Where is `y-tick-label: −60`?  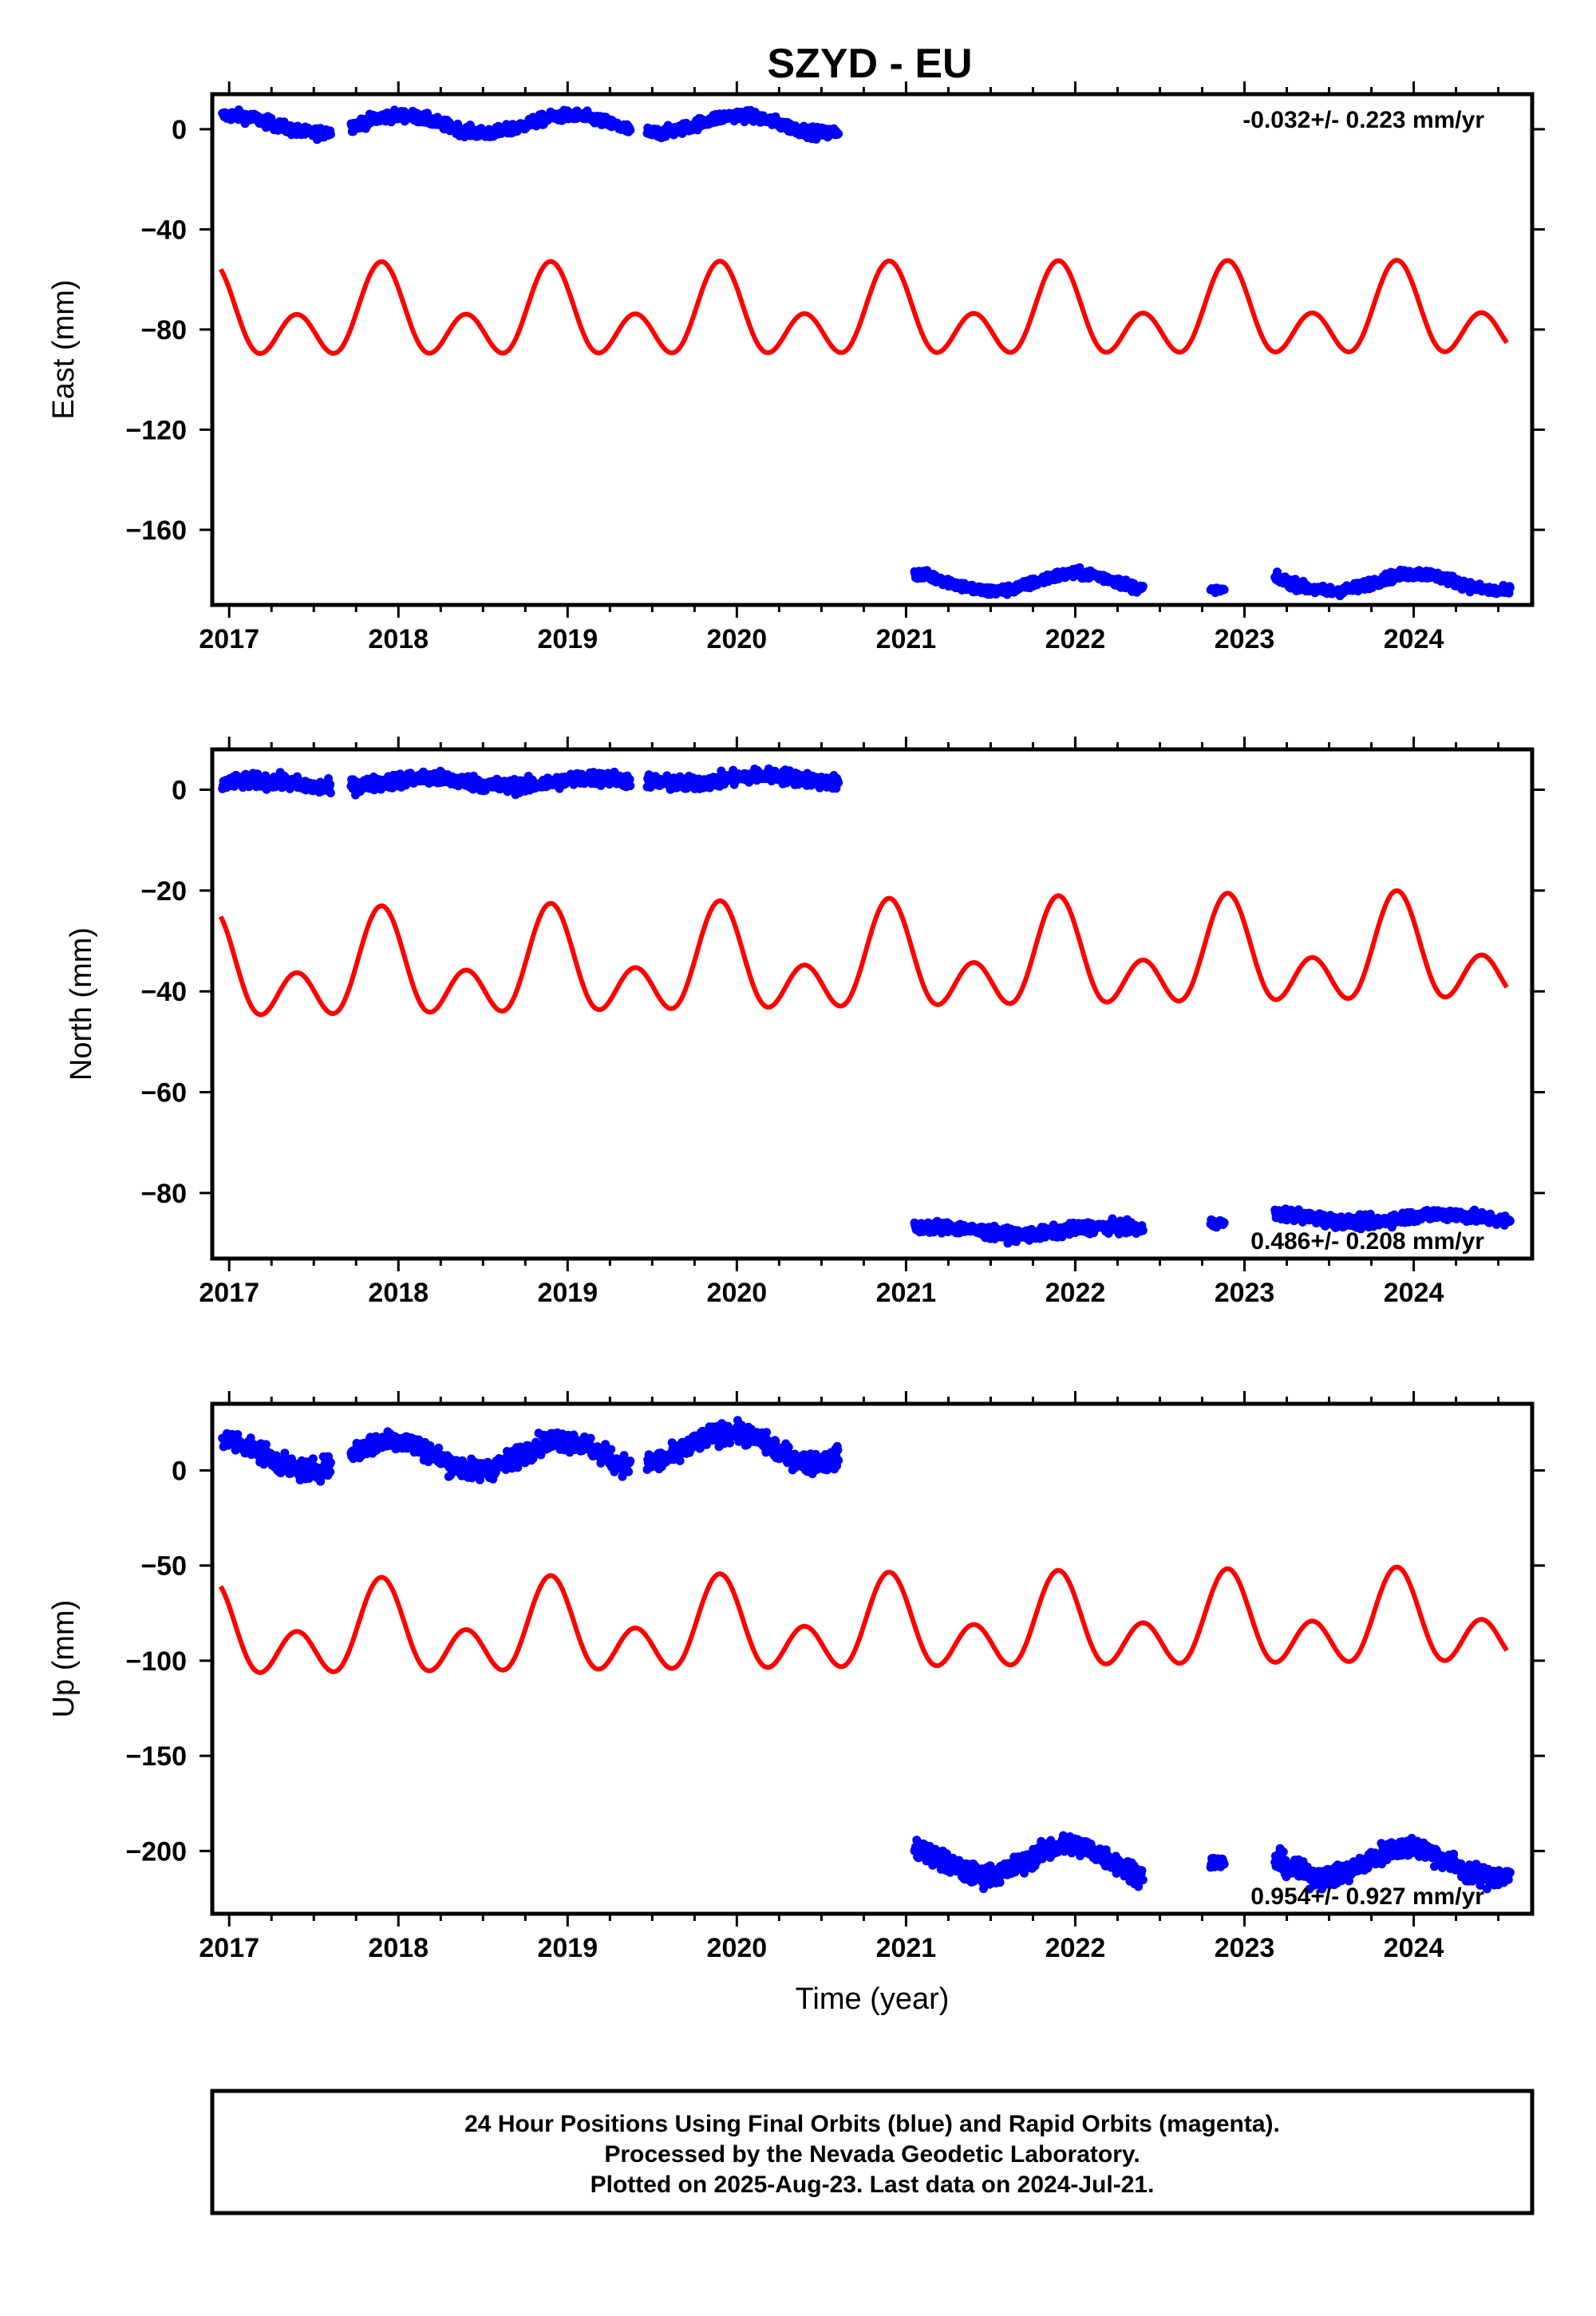 y-tick-label: −60 is located at coordinates (163, 1093).